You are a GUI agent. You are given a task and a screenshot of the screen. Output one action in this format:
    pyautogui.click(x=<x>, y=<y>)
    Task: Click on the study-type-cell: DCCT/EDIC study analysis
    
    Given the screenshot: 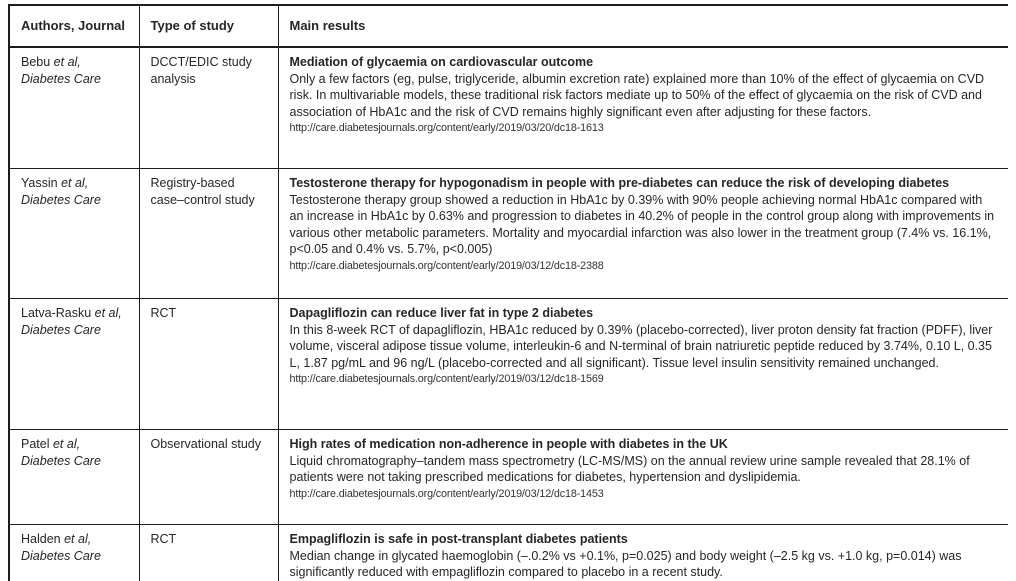 What is the action you would take?
    pyautogui.click(x=208, y=107)
    